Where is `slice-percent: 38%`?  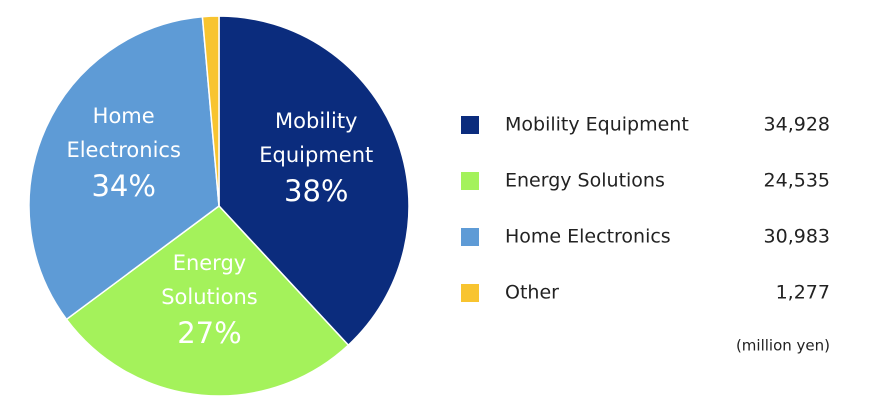
slice-percent: 38% is located at coordinates (316, 190).